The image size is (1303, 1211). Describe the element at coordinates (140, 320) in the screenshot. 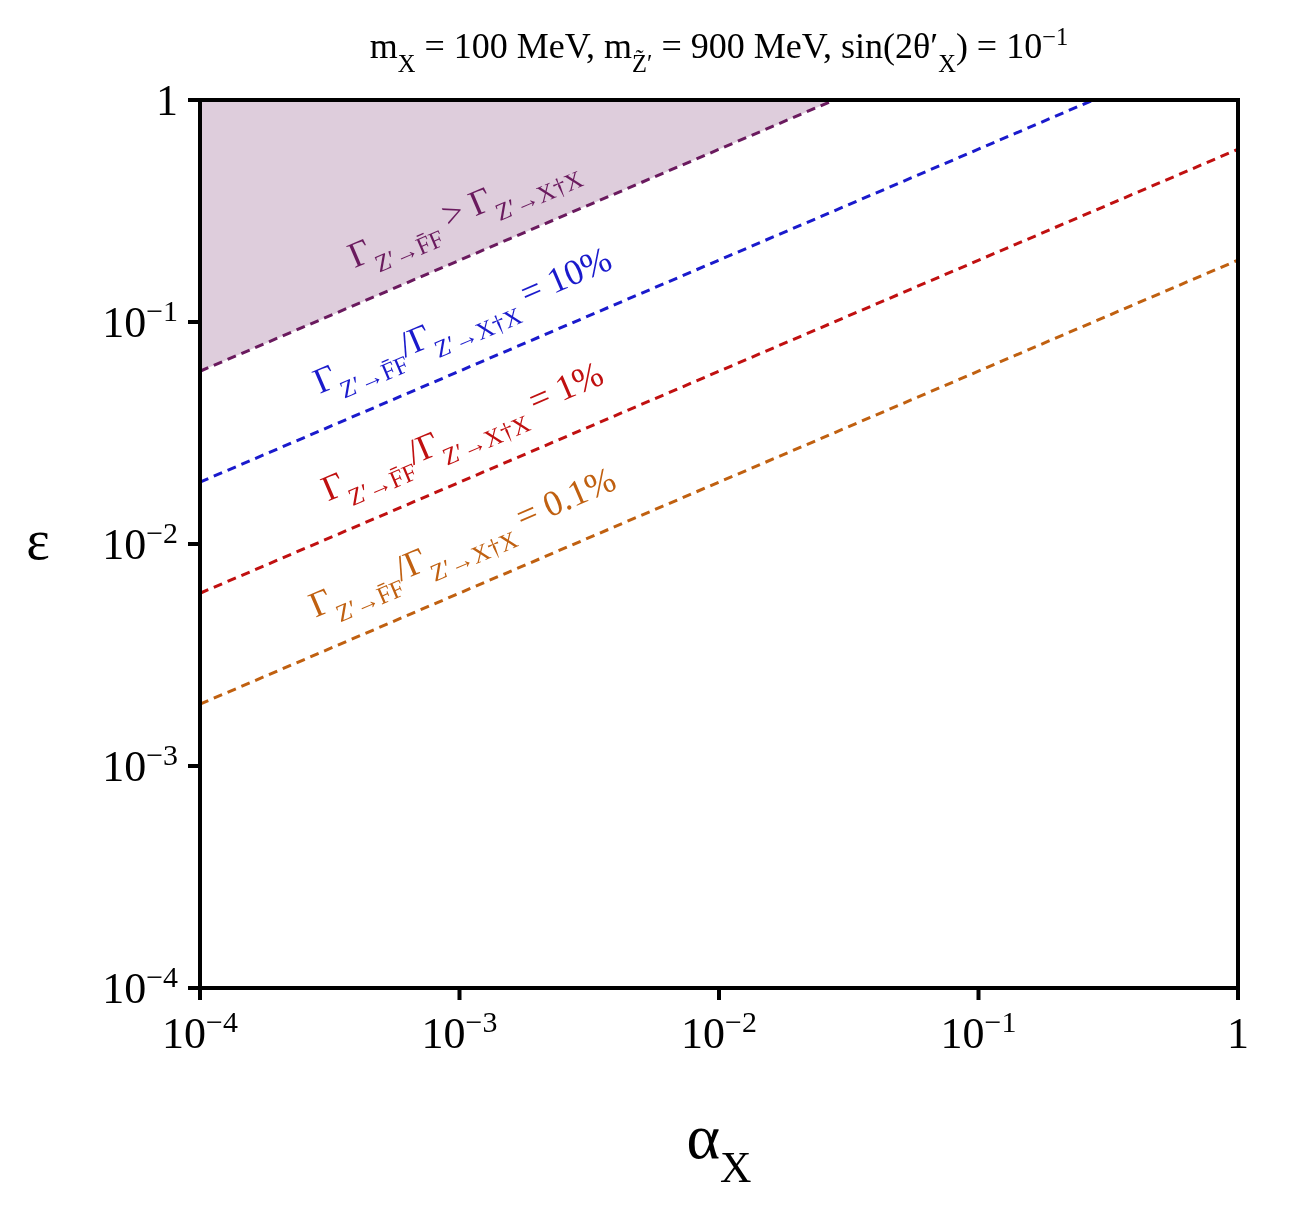

I see `y-tick-label: 10$^{−1}$` at that location.